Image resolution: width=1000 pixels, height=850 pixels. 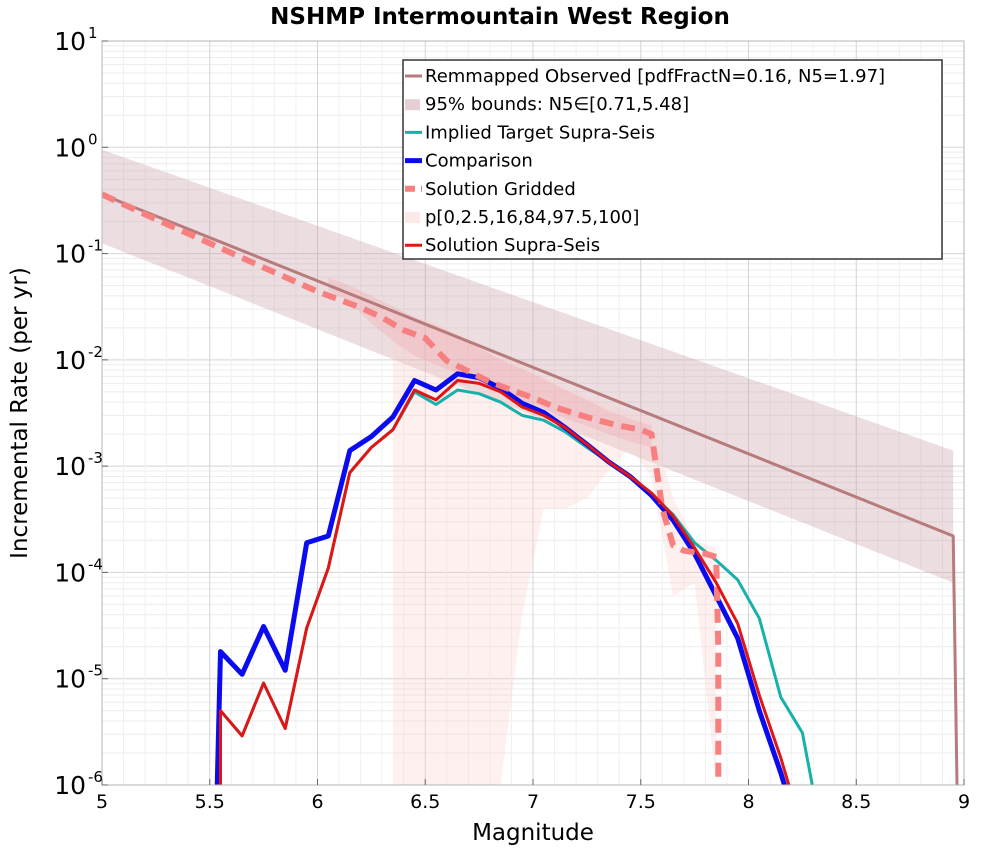 I want to click on x-tick-label: 7.5, so click(x=641, y=802).